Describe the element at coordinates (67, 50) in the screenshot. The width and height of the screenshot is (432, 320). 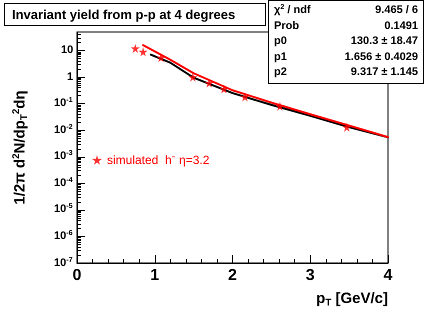
I see `y-tick-label: 10` at that location.